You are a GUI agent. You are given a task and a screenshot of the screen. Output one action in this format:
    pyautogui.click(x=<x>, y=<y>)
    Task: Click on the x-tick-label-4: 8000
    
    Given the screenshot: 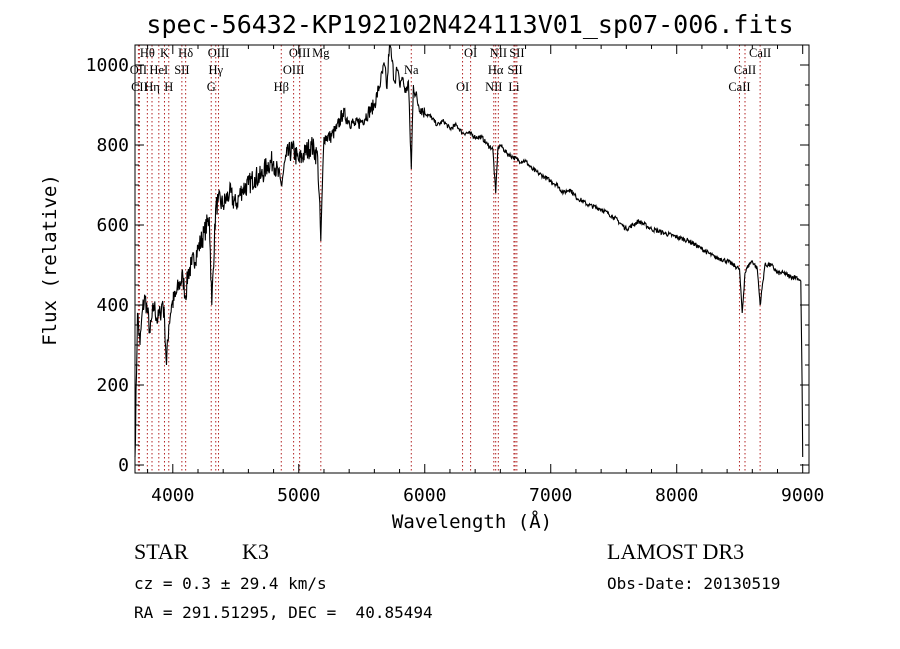 What is the action you would take?
    pyautogui.click(x=676, y=495)
    